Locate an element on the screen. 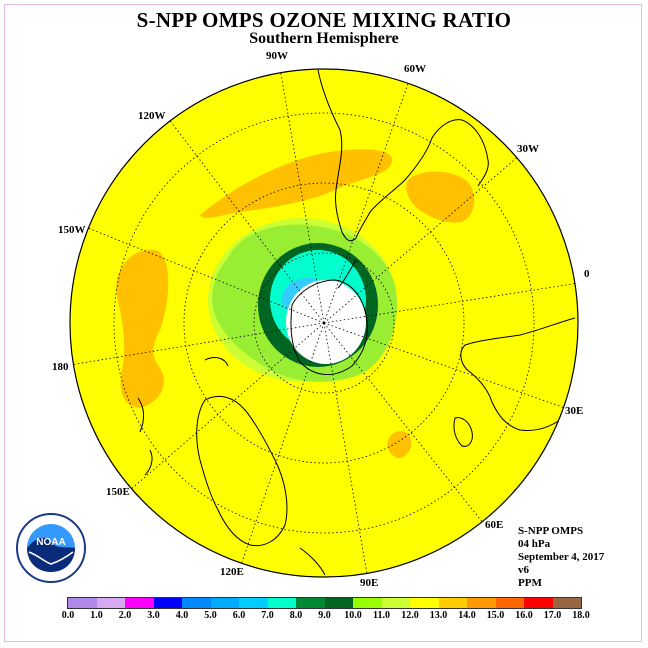 The image size is (648, 648). noaa-logo: NOAA is located at coordinates (51, 548).